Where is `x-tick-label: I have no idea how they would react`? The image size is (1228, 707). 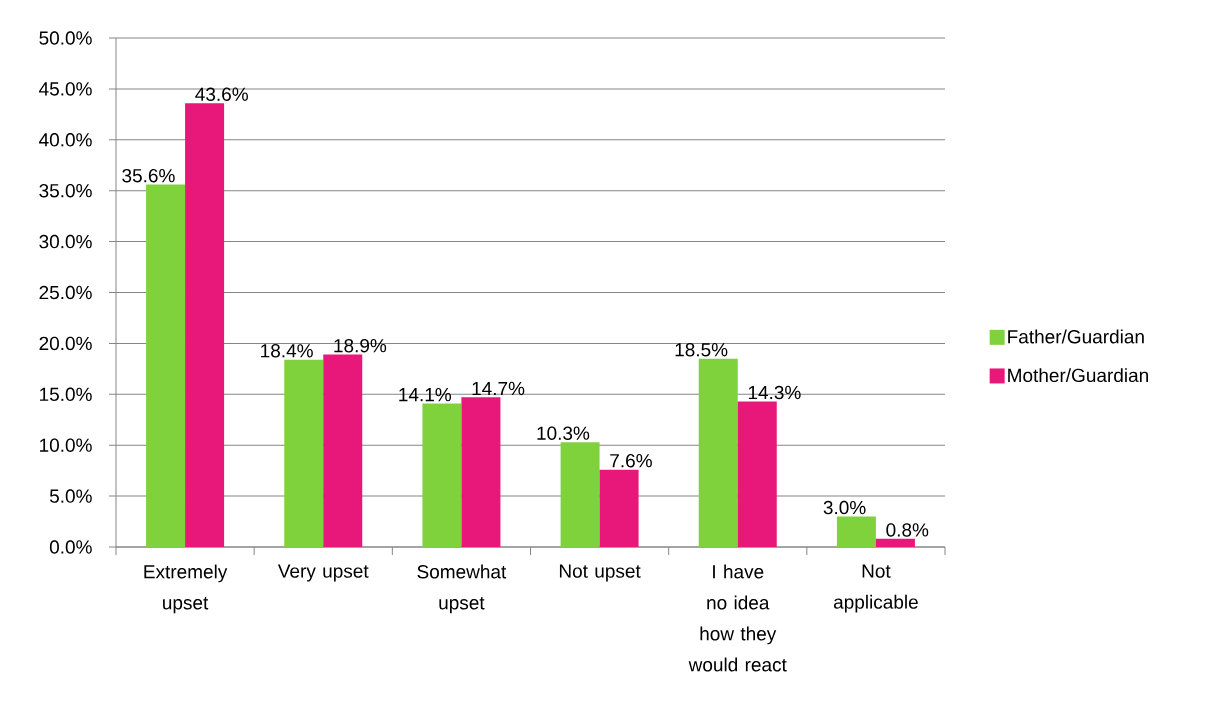
x-tick-label: I have no idea how they would react is located at coordinates (737, 618).